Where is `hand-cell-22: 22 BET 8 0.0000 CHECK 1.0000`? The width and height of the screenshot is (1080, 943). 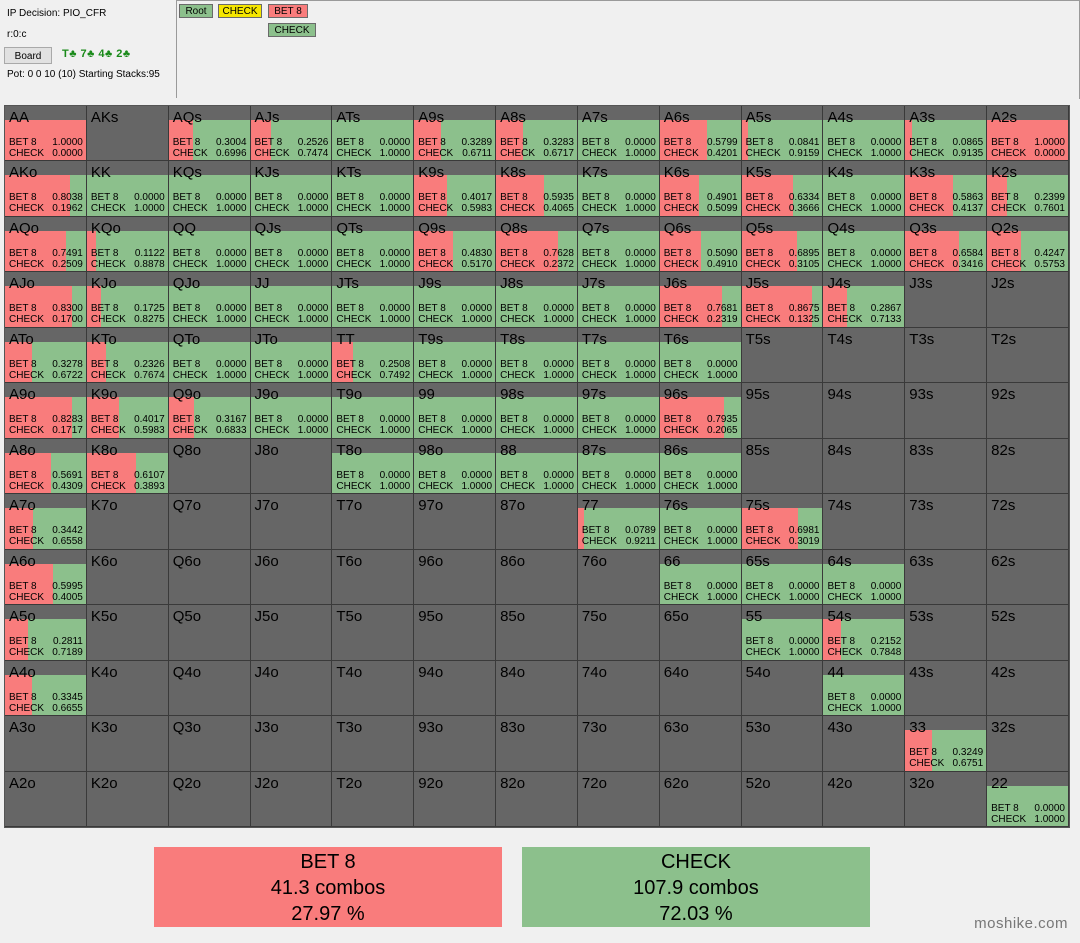 hand-cell-22: 22 BET 8 0.0000 CHECK 1.0000 is located at coordinates (1028, 799).